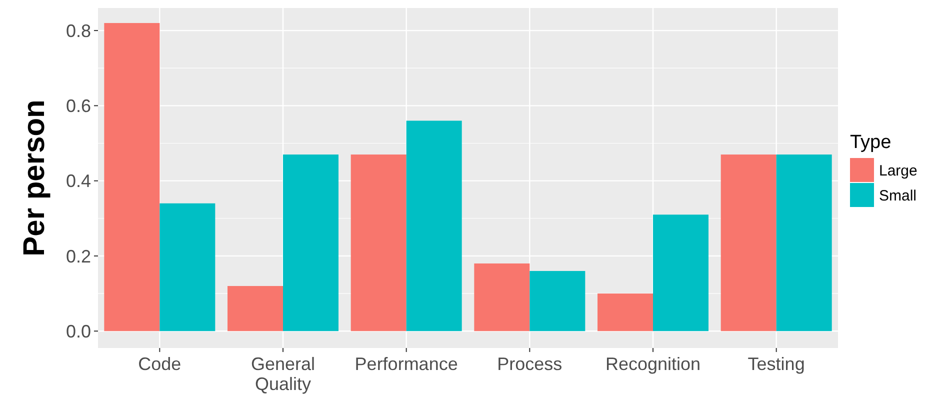 The image size is (943, 400). Describe the element at coordinates (78, 181) in the screenshot. I see `y-tick-label: 0.4` at that location.